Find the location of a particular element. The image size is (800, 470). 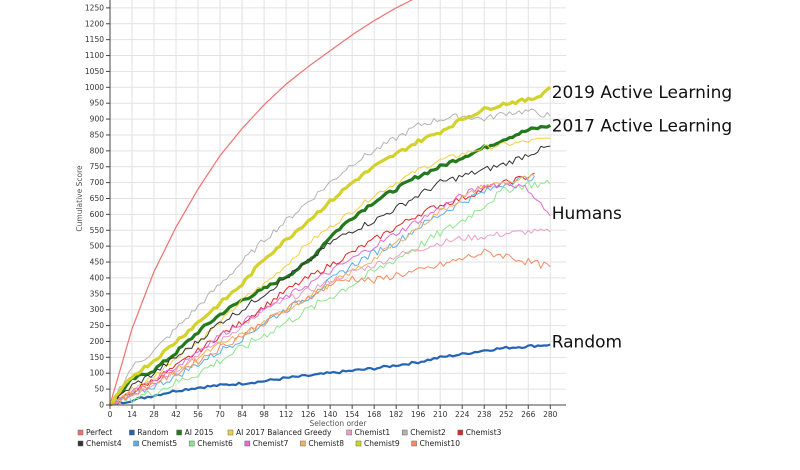

x-tick-label: 0 is located at coordinates (110, 414).